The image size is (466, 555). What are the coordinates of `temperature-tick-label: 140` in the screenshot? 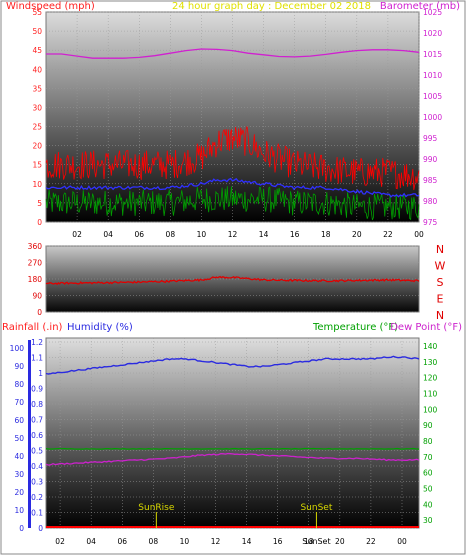 It's located at (430, 346).